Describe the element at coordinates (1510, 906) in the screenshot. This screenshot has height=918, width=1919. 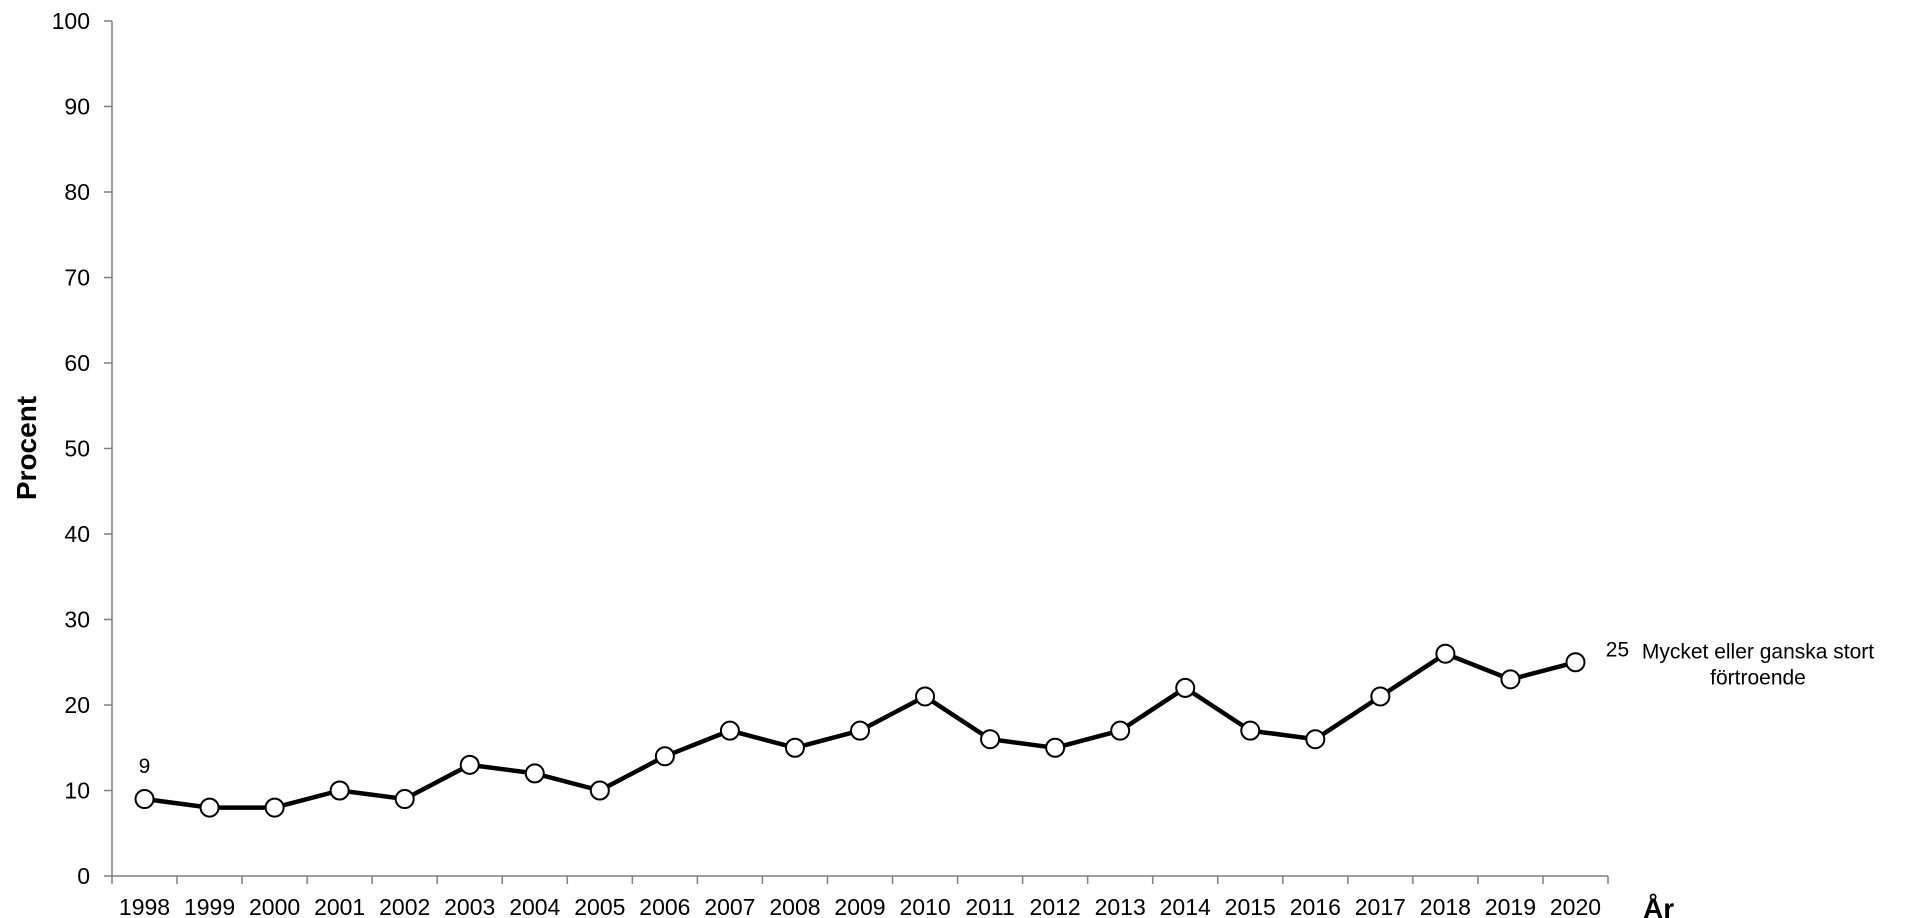
I see `x-tick-label: 2019` at that location.